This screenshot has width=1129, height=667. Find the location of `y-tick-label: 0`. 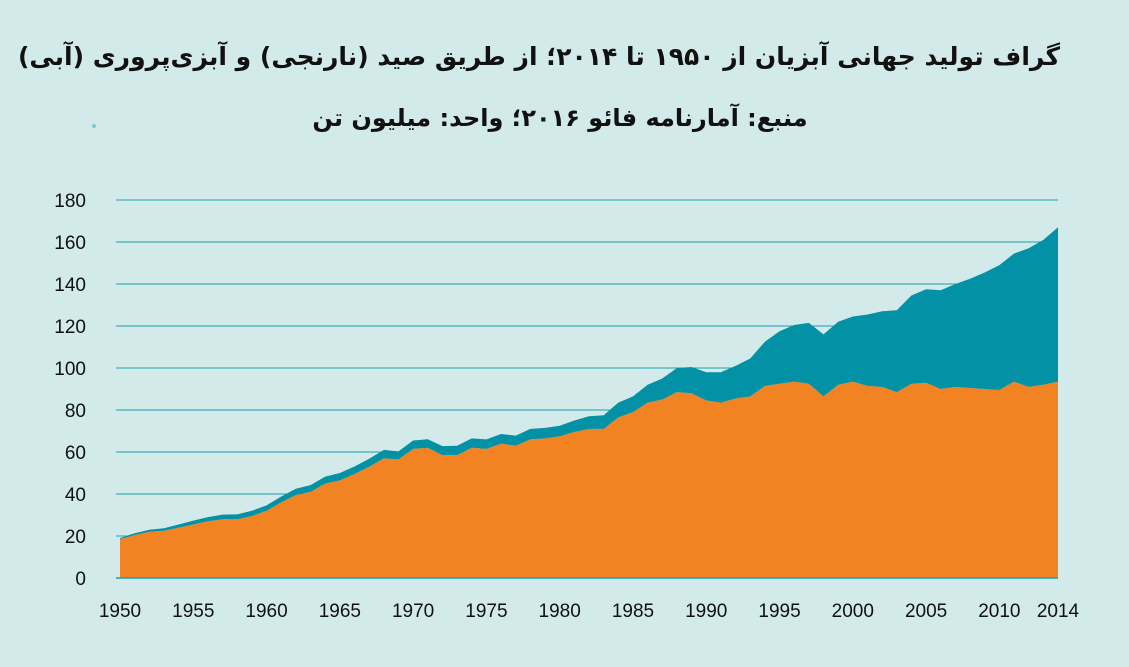

y-tick-label: 0 is located at coordinates (80, 579).